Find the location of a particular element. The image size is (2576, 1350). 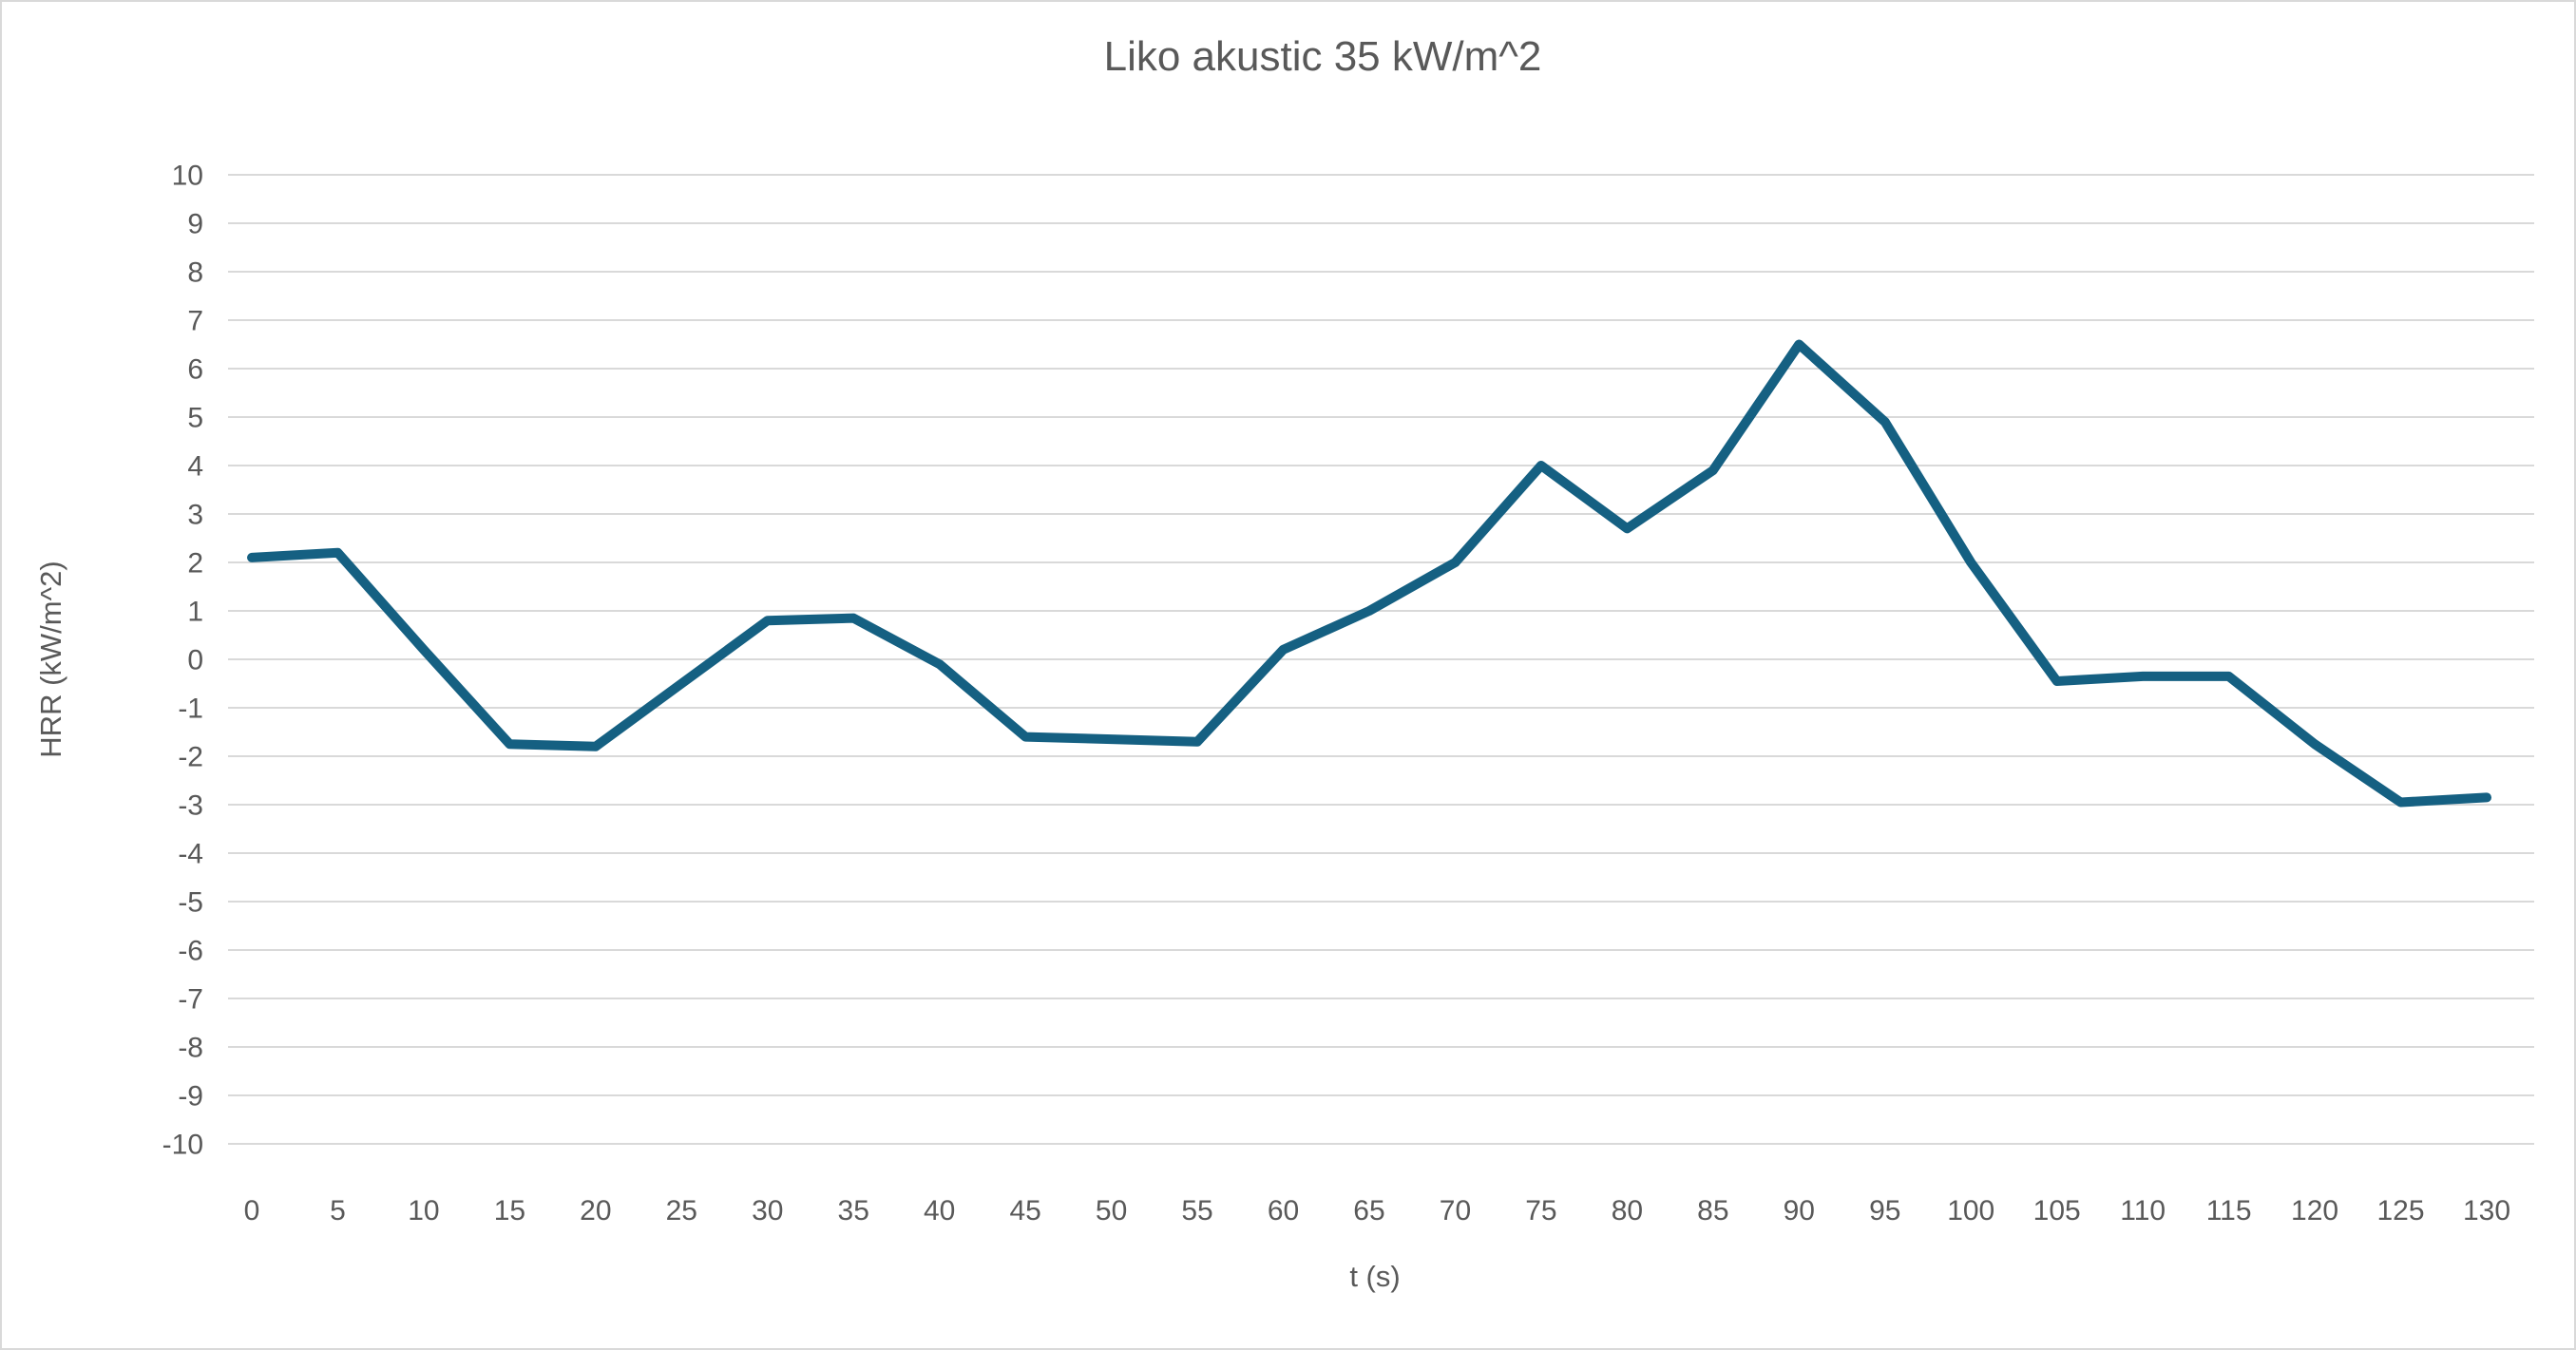

x-tick-label: 130 is located at coordinates (2486, 1210).